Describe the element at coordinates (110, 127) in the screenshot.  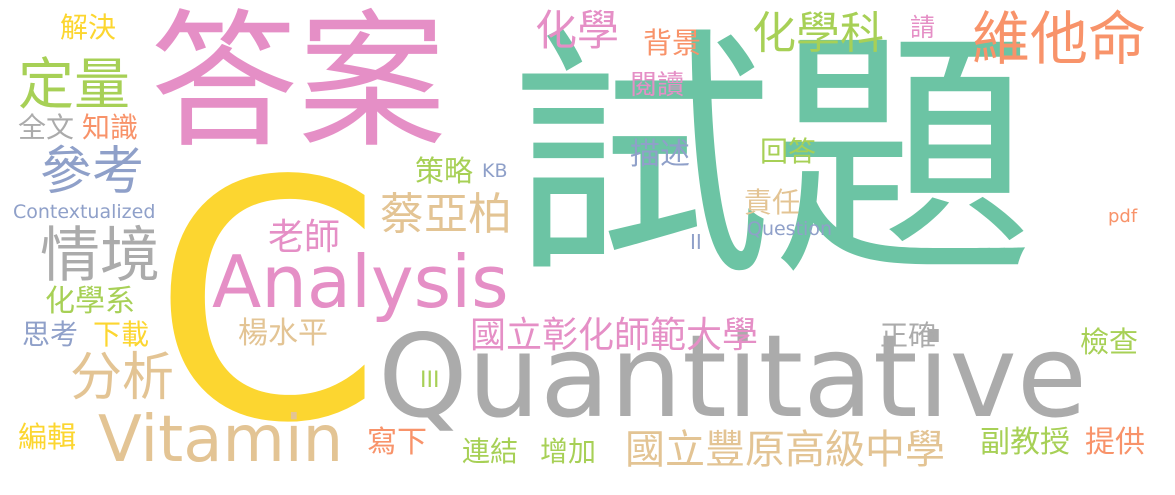
I see `word-zhishi: 知識` at that location.